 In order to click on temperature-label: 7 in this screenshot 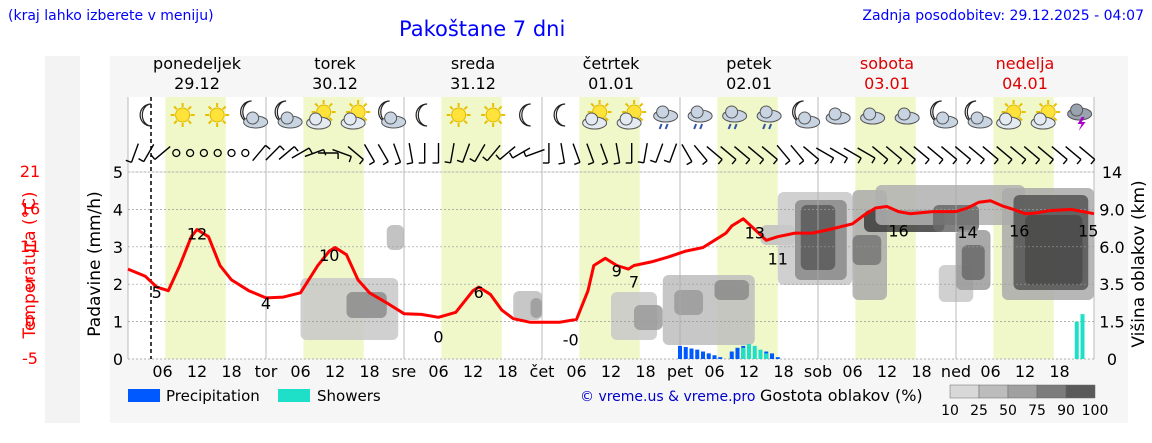, I will do `click(634, 282)`.